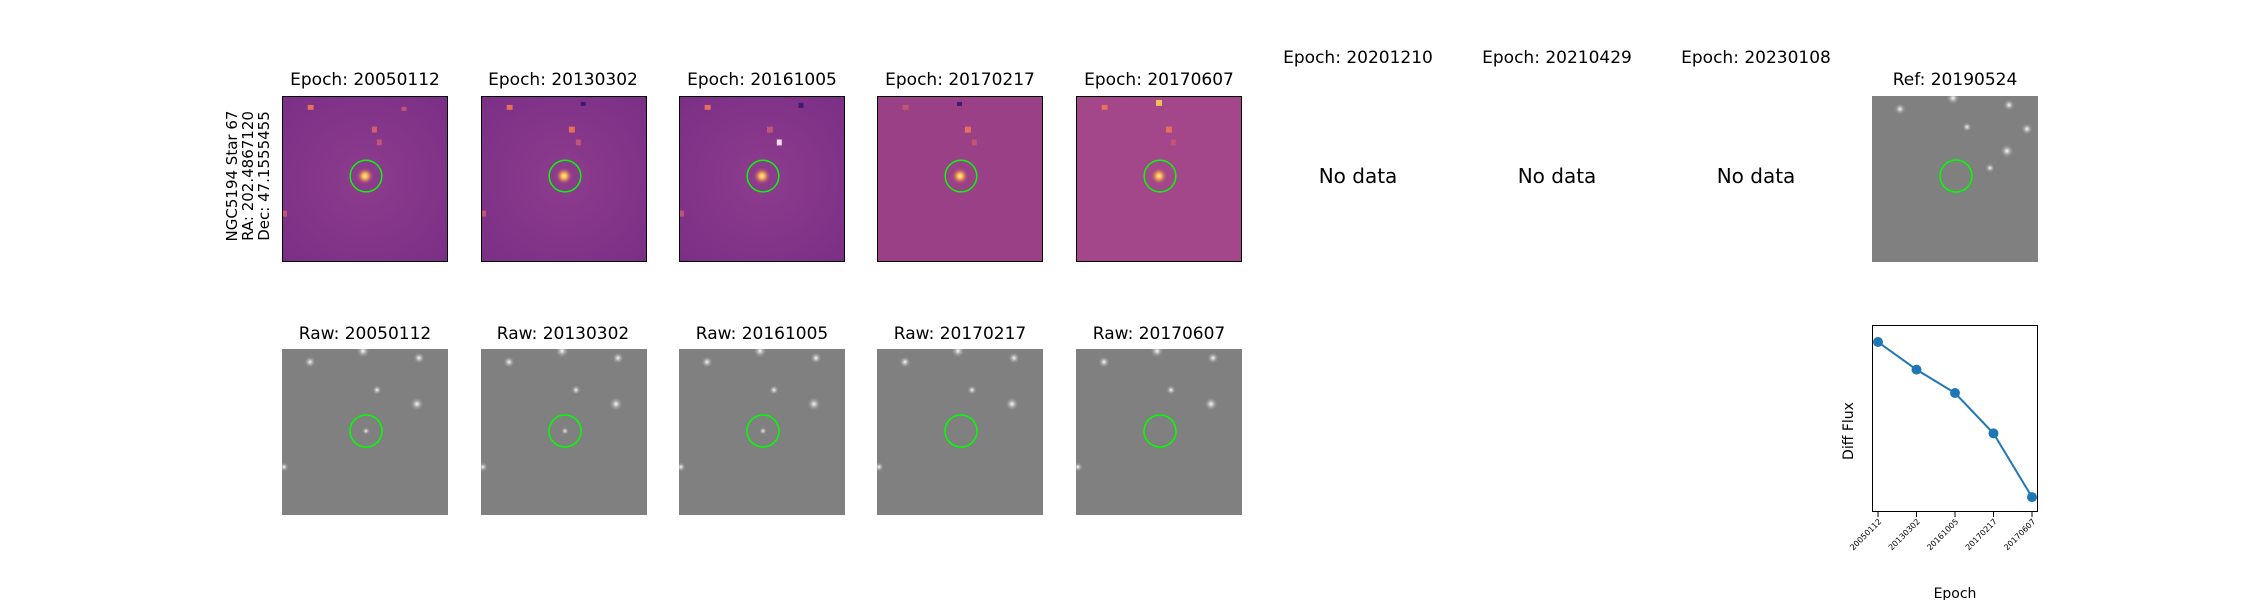 Image resolution: width=2250 pixels, height=600 pixels. I want to click on star-ra: RA: 202.4867120, so click(248, 176).